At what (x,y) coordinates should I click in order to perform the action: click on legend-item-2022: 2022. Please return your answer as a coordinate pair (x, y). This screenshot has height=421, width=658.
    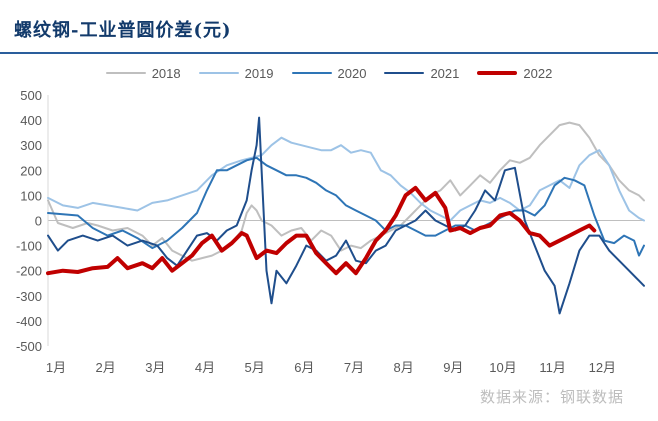
    Looking at the image, I should click on (514, 73).